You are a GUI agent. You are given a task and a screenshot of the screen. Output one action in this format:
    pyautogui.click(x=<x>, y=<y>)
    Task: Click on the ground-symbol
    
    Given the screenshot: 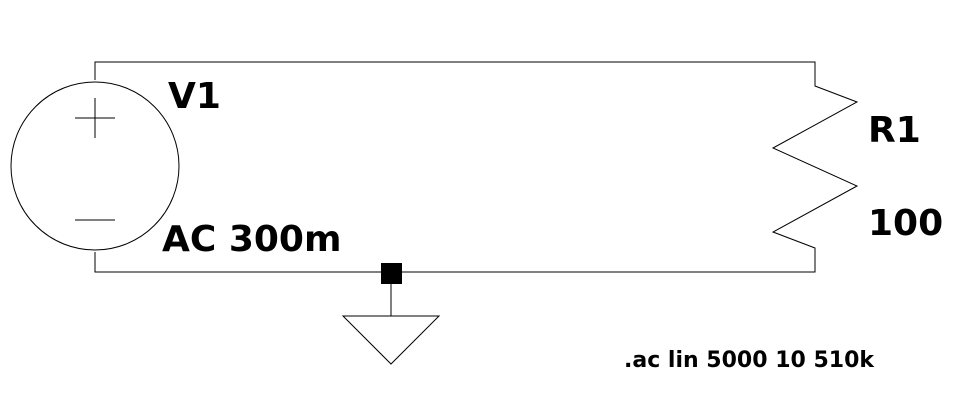 What is the action you would take?
    pyautogui.click(x=391, y=340)
    